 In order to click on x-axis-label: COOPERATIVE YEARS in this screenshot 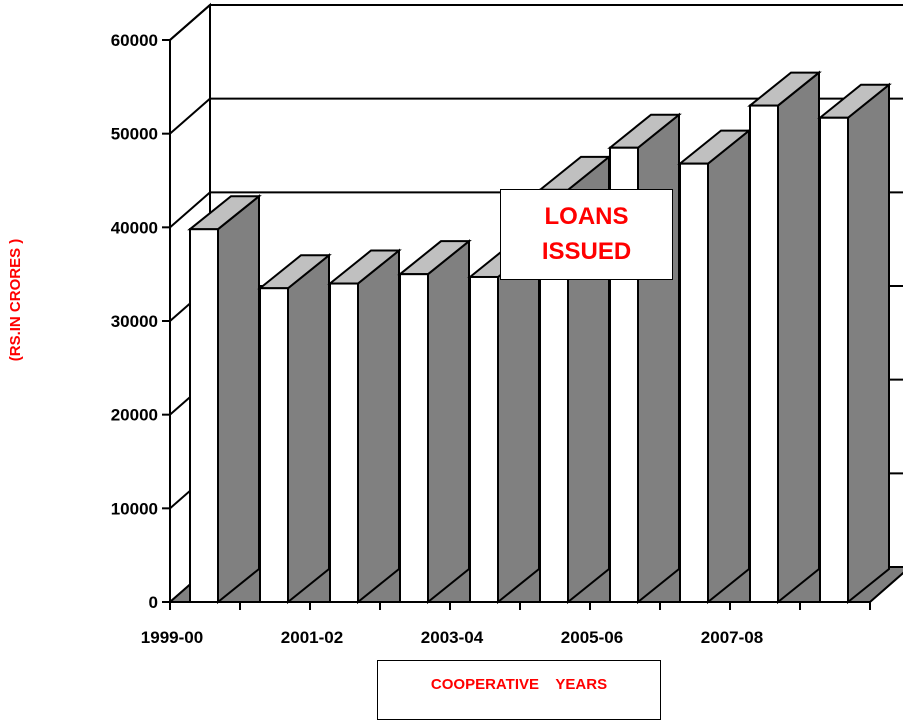, I will do `click(519, 690)`.